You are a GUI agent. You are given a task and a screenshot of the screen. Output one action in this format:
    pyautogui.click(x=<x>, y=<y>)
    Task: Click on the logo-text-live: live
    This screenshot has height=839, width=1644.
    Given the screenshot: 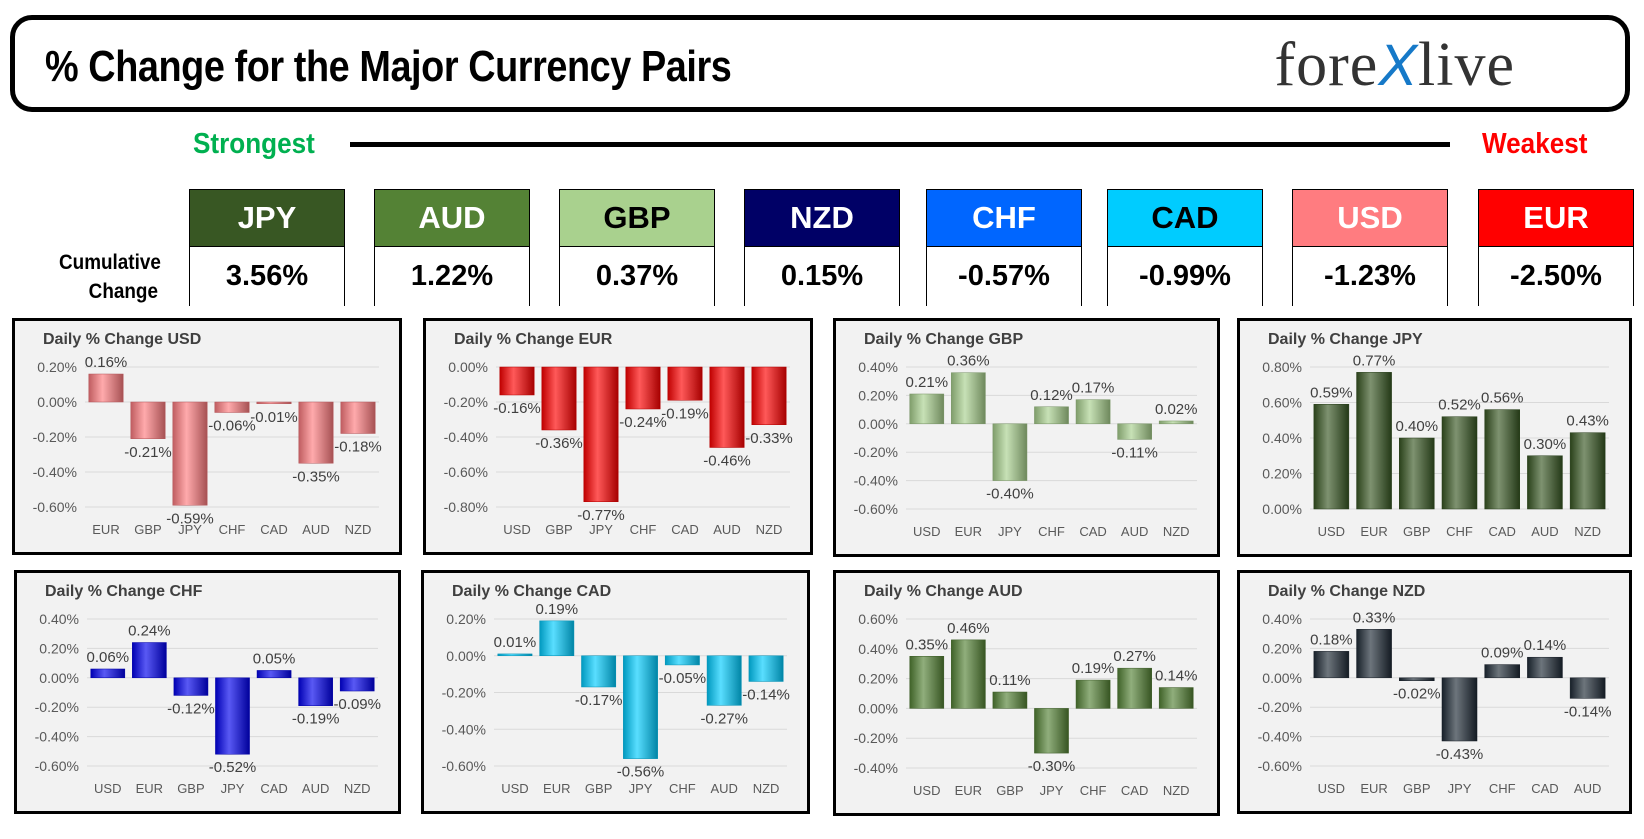 What is the action you would take?
    pyautogui.click(x=1466, y=65)
    